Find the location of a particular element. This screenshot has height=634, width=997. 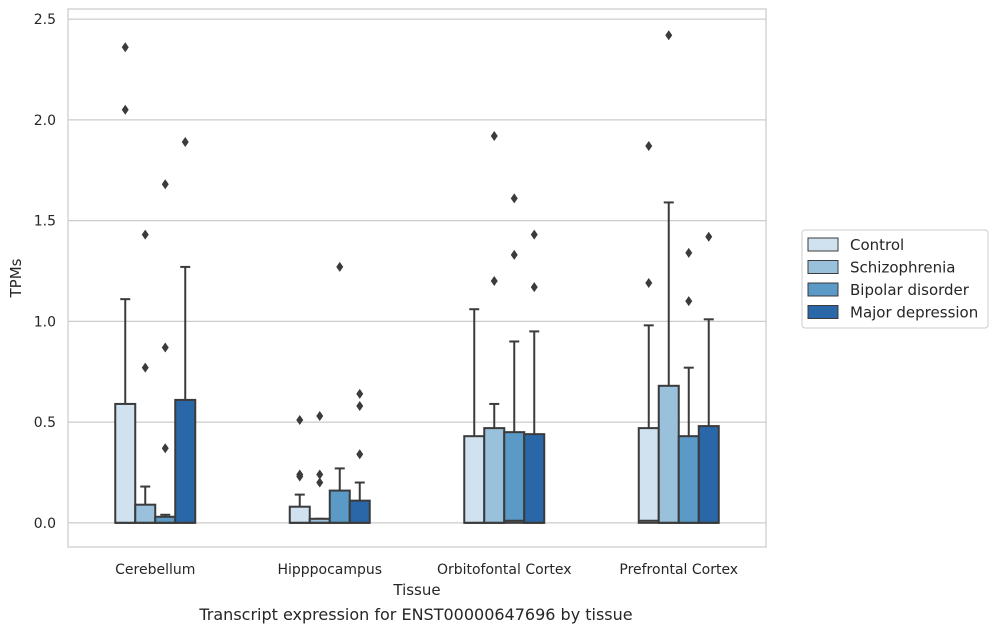

x-axis-title: Tissue is located at coordinates (416, 590).